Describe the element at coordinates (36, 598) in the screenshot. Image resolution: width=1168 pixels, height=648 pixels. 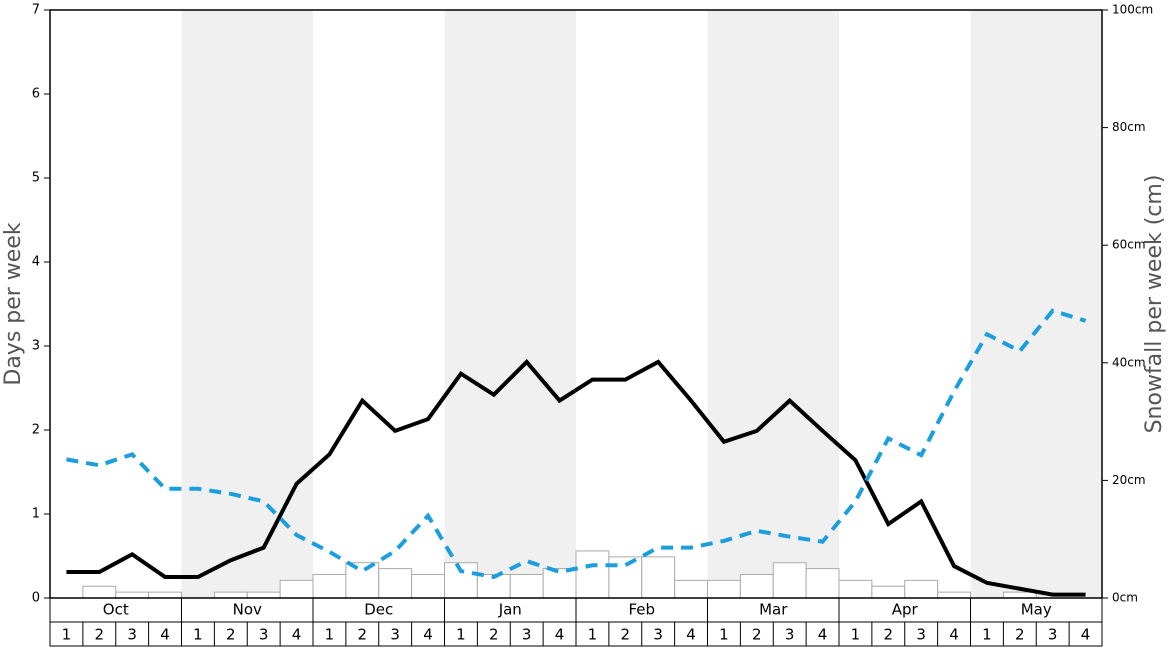
I see `y-tick-label: 0` at that location.